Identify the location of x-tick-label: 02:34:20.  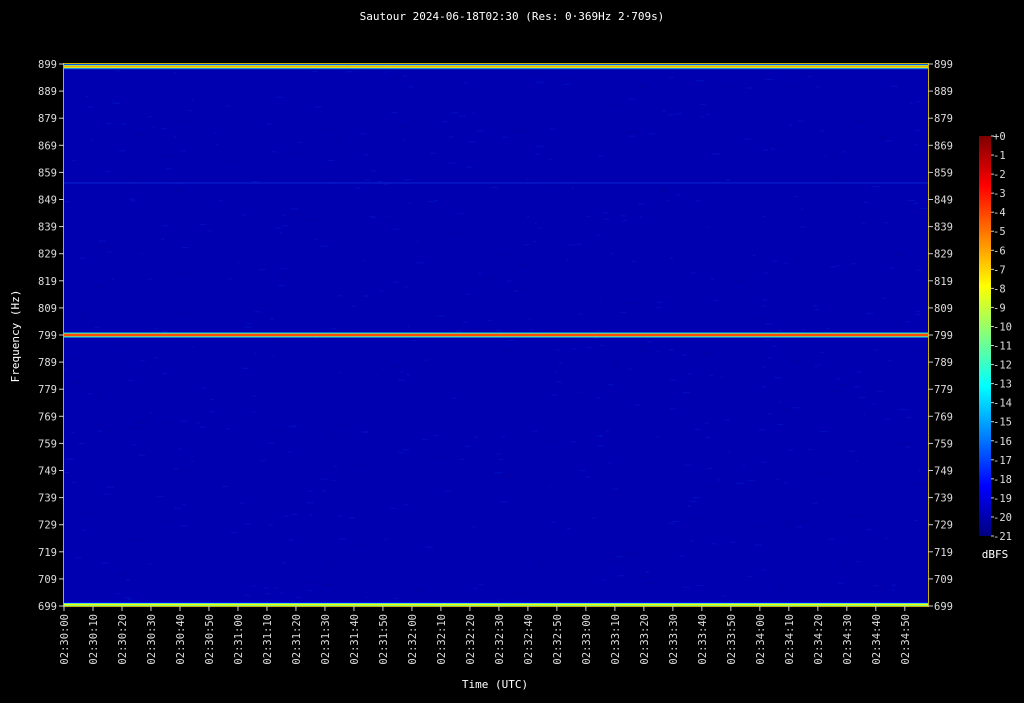
(819, 639).